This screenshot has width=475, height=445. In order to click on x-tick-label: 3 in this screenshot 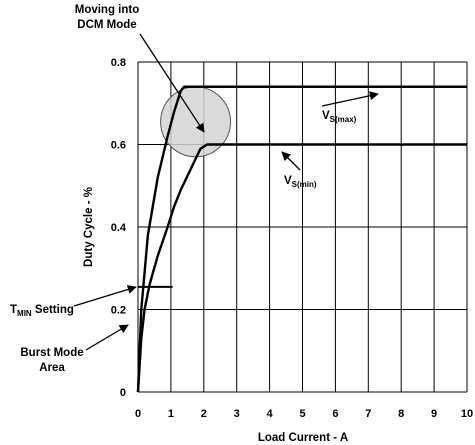, I will do `click(237, 414)`.